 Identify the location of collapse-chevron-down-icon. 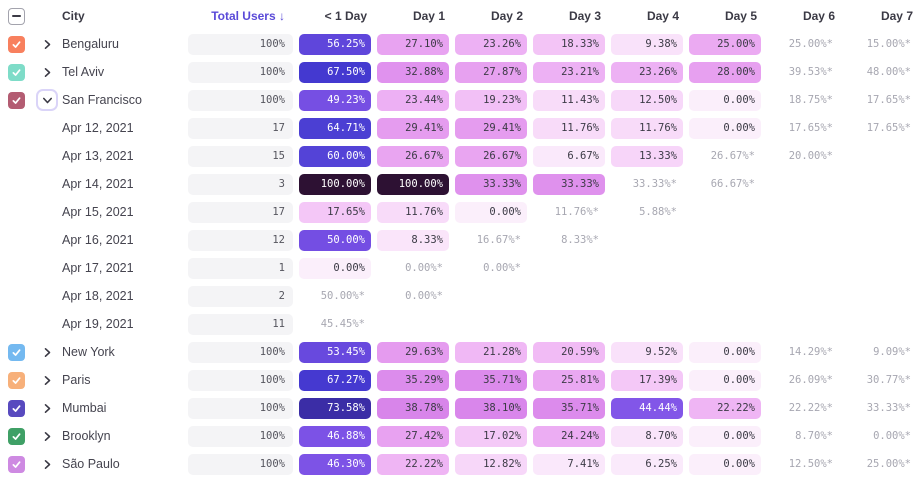
(47, 100).